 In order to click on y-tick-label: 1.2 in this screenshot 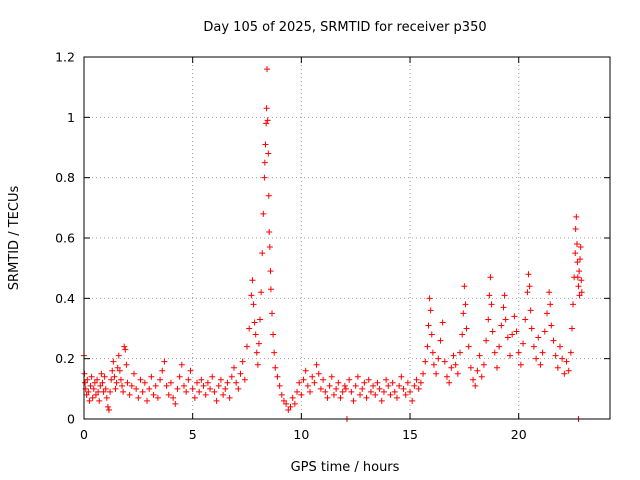, I will do `click(65, 57)`.